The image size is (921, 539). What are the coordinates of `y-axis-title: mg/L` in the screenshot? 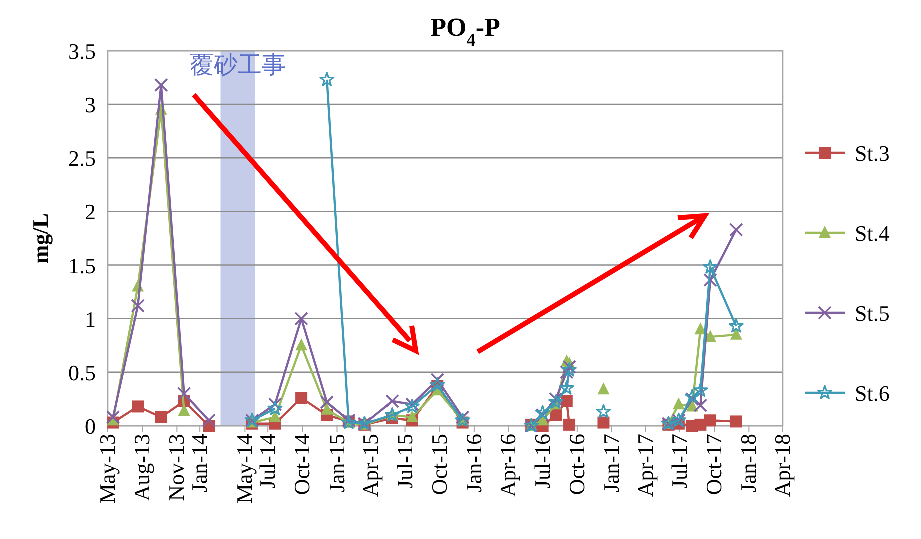 It's located at (40, 238).